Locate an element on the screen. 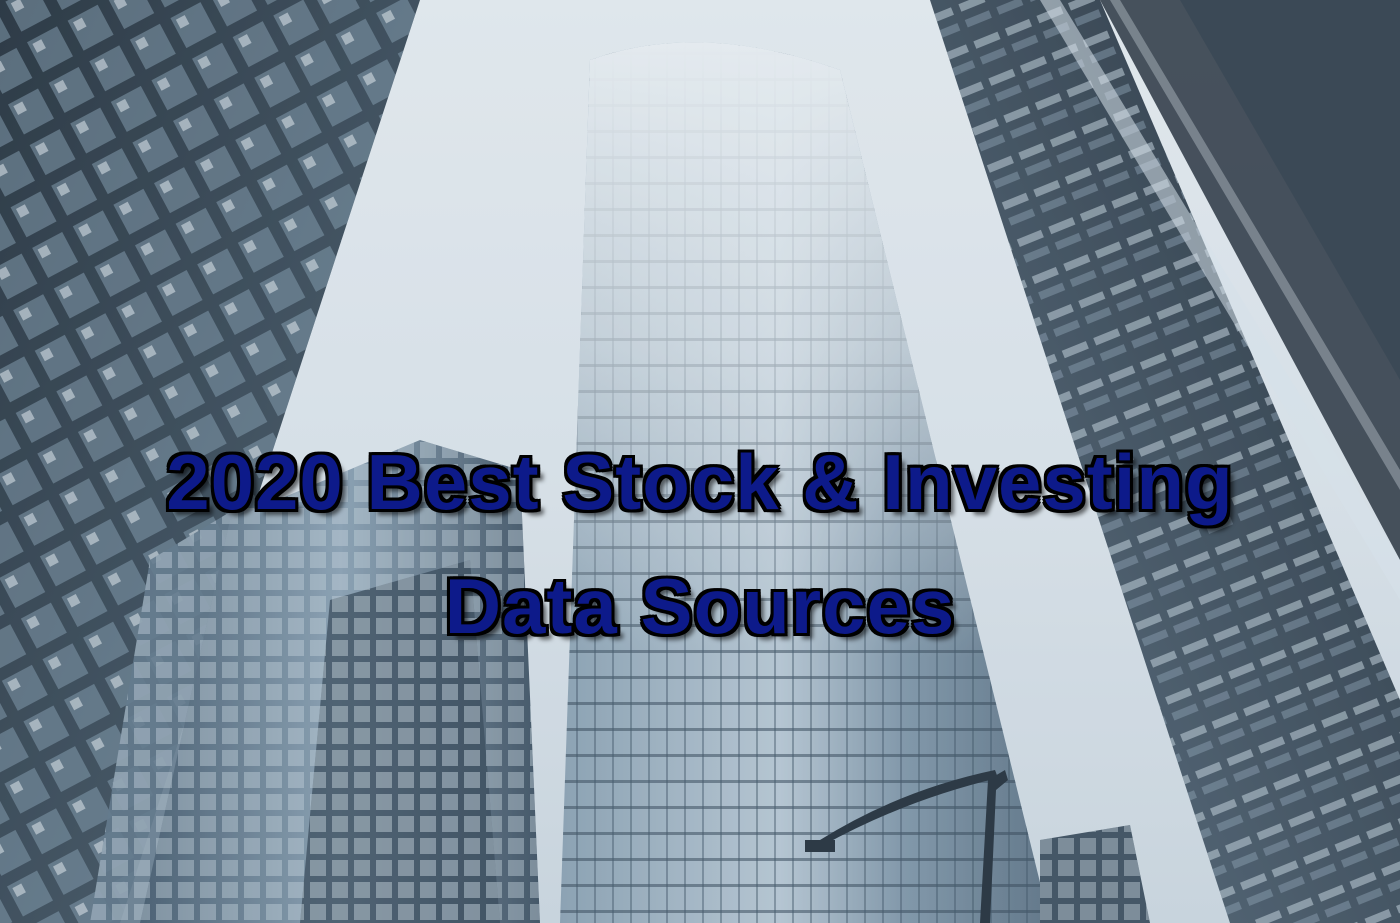 This screenshot has width=1400, height=923. title-line-2: Data Sources is located at coordinates (700, 606).